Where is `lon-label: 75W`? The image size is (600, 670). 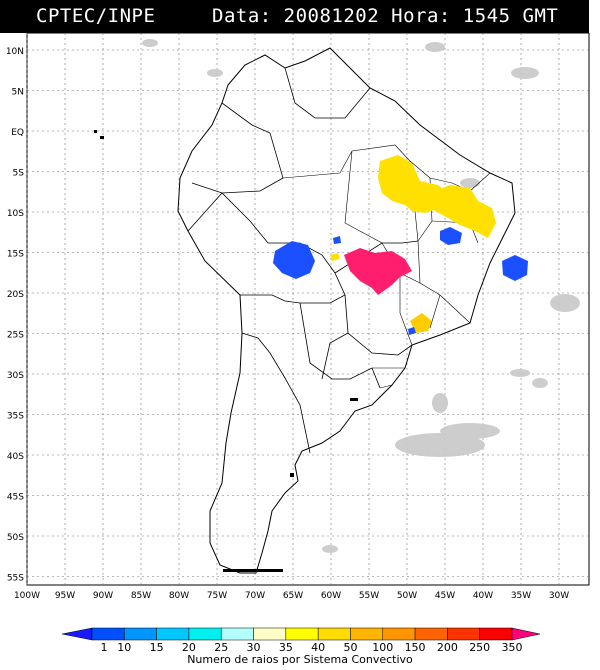
lon-label: 75W is located at coordinates (217, 596).